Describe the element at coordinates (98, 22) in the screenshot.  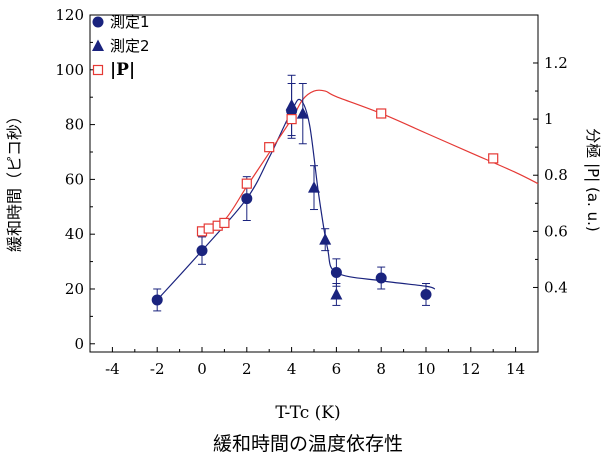
I see `legend-marker-measure1` at that location.